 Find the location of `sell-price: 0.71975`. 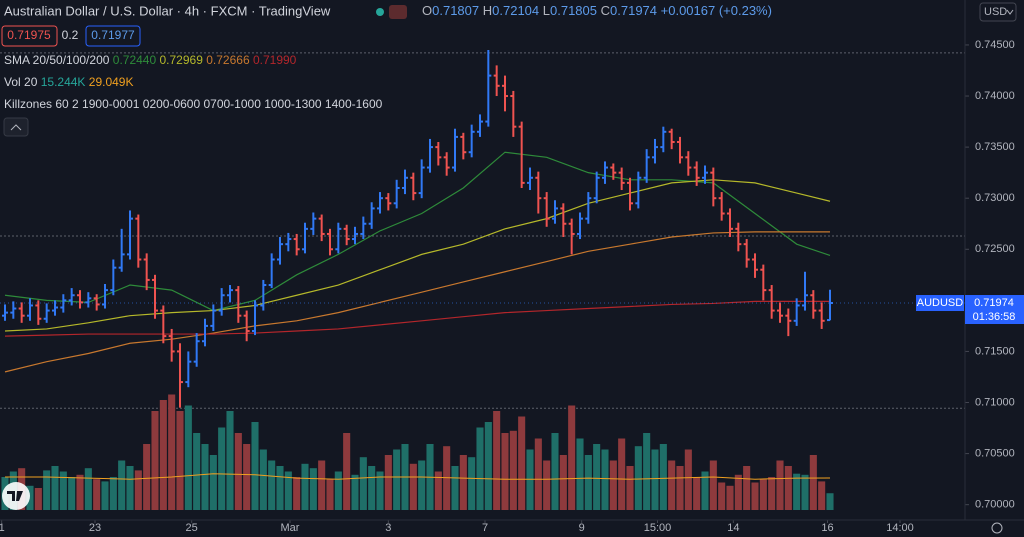

sell-price: 0.71975 is located at coordinates (29, 35).